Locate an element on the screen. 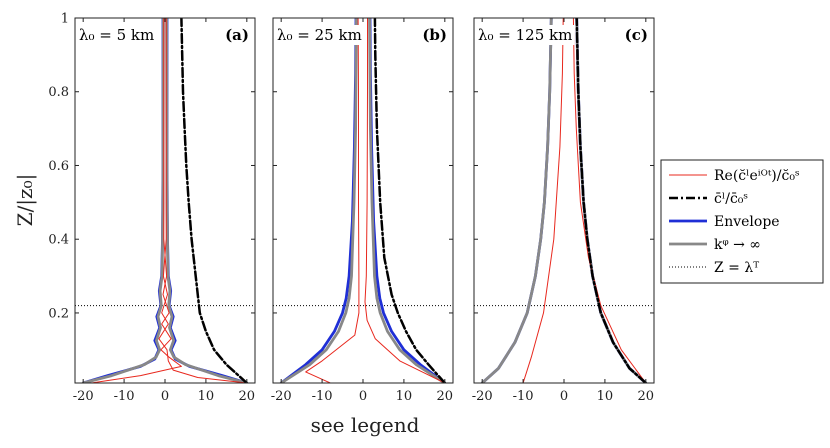 The image size is (830, 448). y-tick-label: 0.2 is located at coordinates (58, 313).